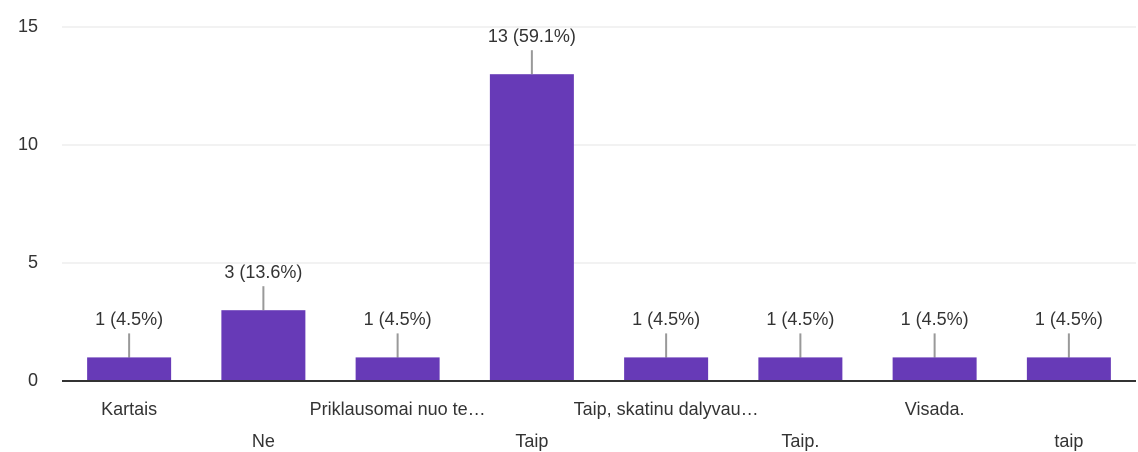 This screenshot has height=452, width=1138. I want to click on x-tick-label: Visada., so click(935, 409).